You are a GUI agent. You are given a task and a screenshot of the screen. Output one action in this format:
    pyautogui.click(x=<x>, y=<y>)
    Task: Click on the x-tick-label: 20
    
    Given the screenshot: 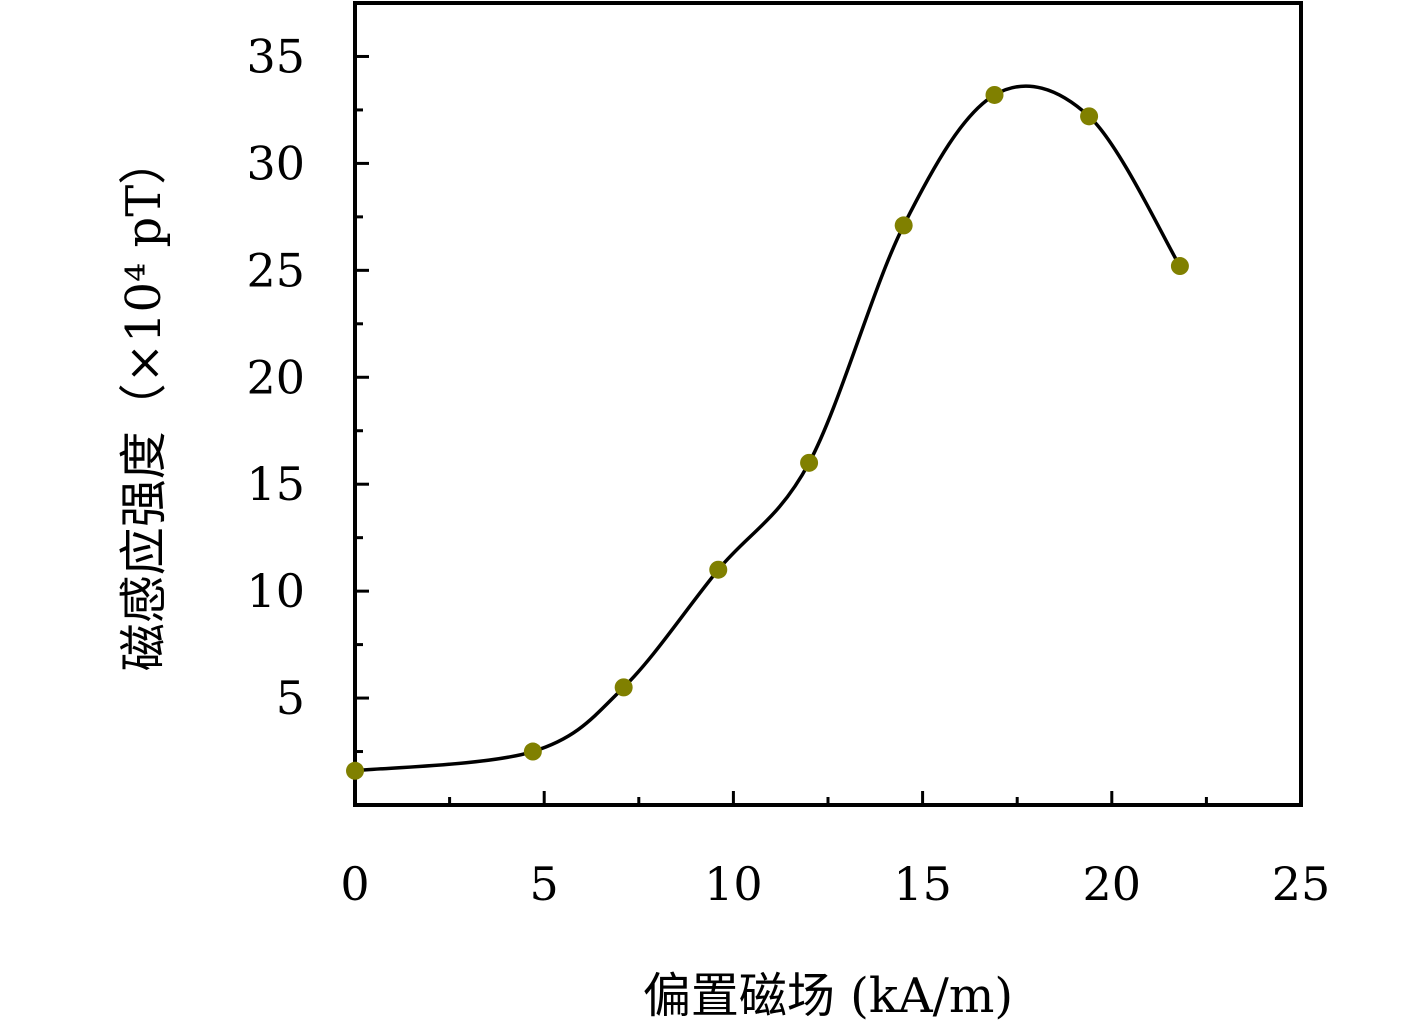 What is the action you would take?
    pyautogui.click(x=1112, y=884)
    